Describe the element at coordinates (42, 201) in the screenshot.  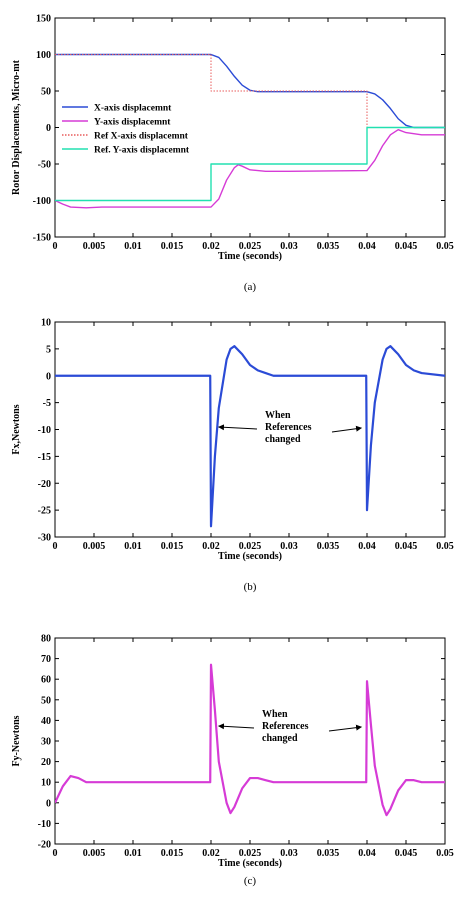
I see `y-tick-label: -100` at that location.